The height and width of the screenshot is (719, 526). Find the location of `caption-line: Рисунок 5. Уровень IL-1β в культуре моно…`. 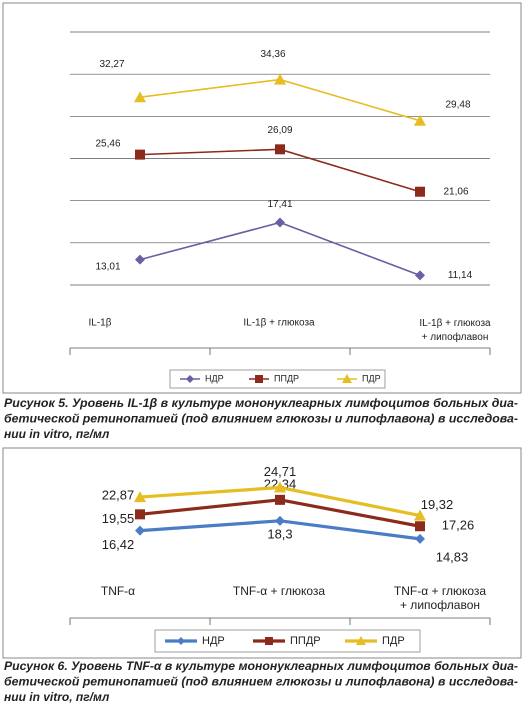

caption-line: Рисунок 5. Уровень IL-1β в культуре моно… is located at coordinates (261, 403).